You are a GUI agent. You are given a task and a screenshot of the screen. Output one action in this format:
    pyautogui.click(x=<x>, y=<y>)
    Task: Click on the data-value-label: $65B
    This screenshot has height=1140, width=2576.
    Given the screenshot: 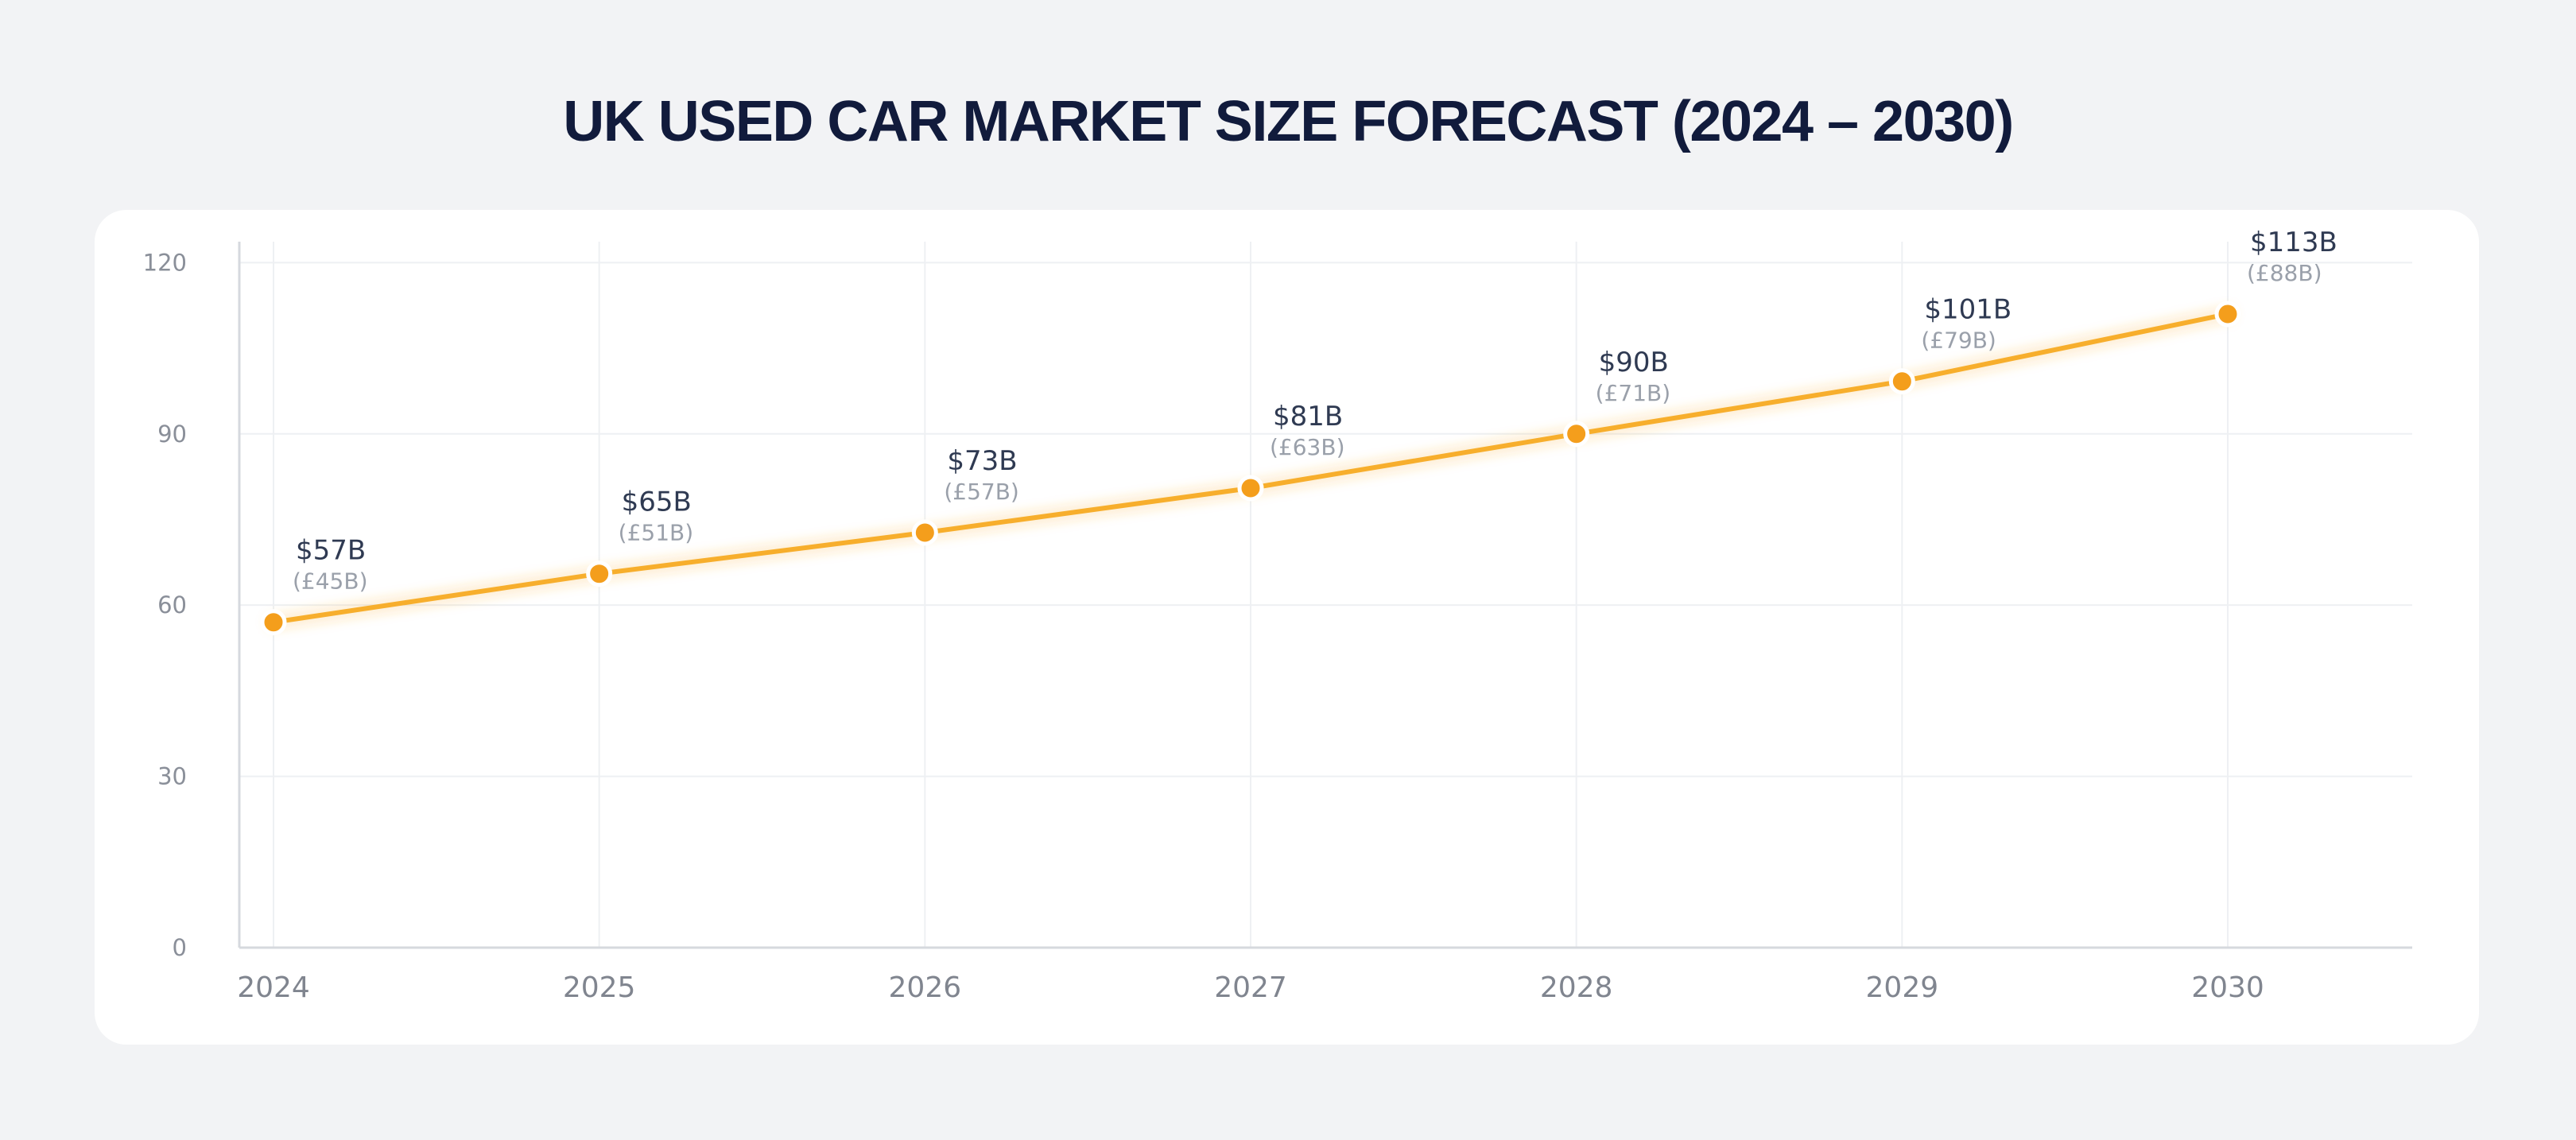 What is the action you would take?
    pyautogui.click(x=657, y=502)
    